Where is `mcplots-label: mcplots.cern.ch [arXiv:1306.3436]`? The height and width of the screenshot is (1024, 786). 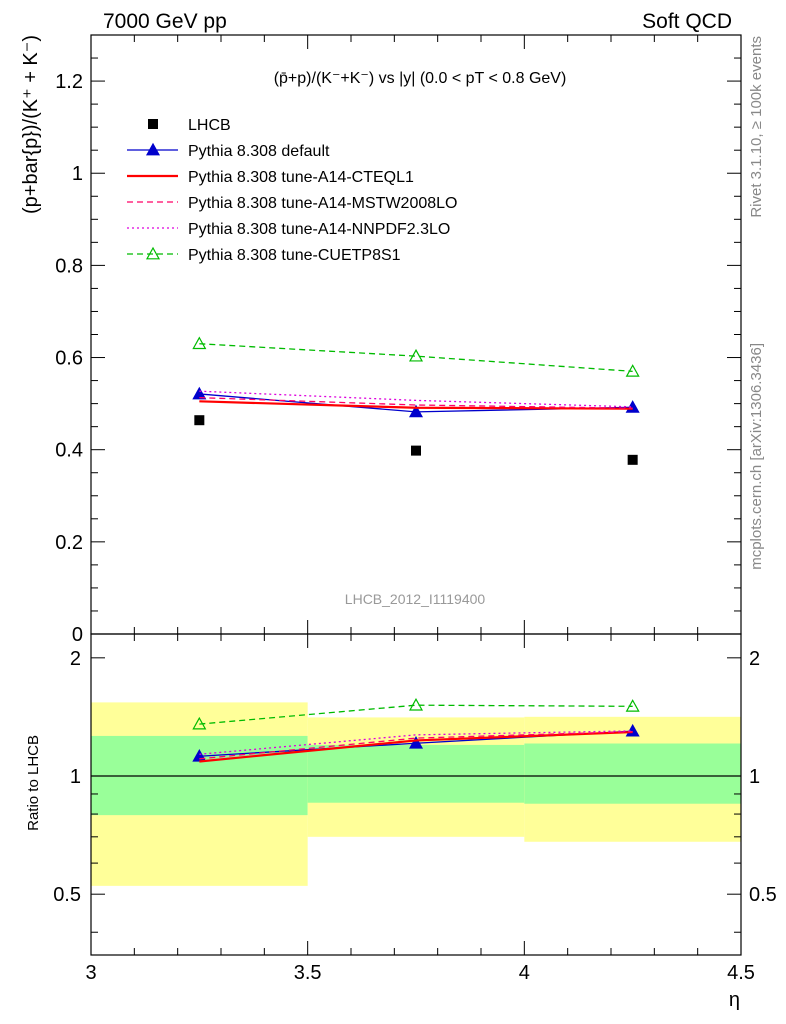 mcplots-label: mcplots.cern.ch [arXiv:1306.3436] is located at coordinates (756, 456).